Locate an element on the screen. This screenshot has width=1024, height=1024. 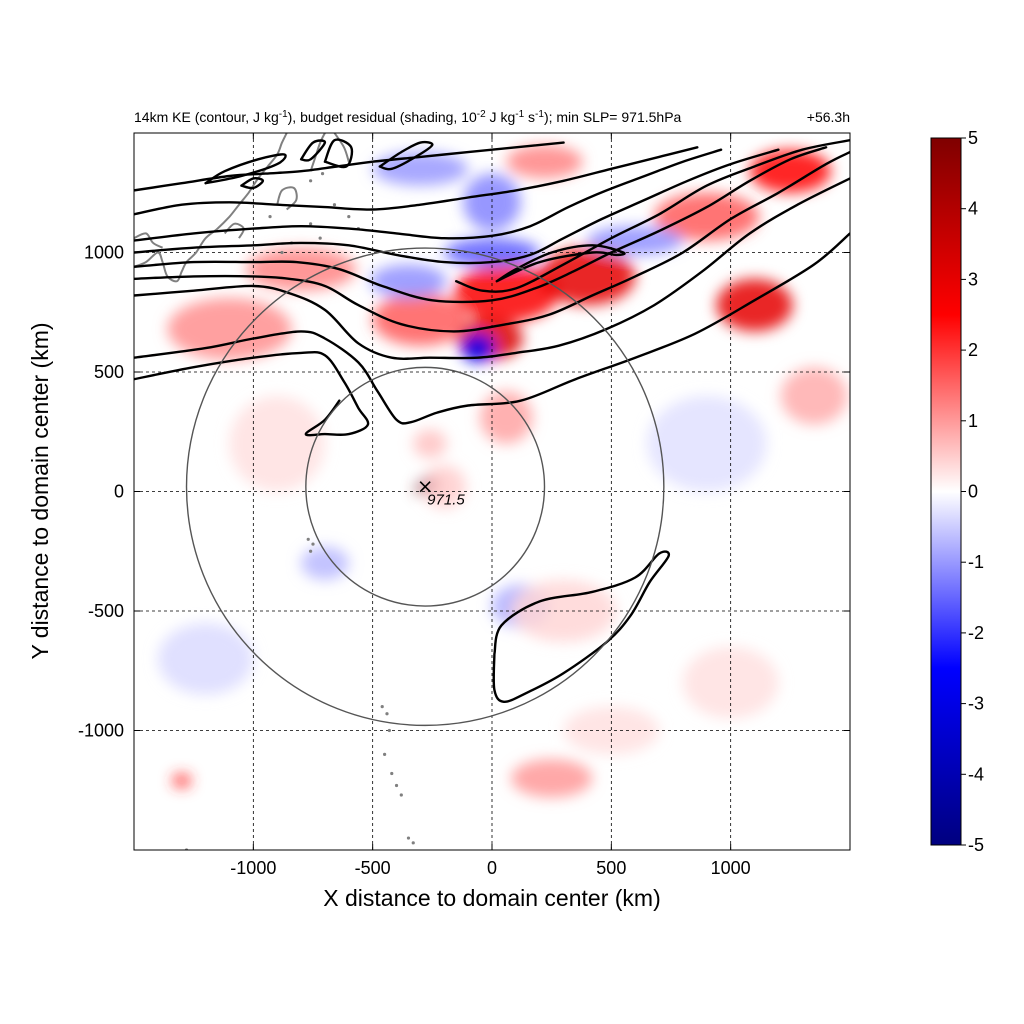
colorbar-tick-label: 1 is located at coordinates (973, 421).